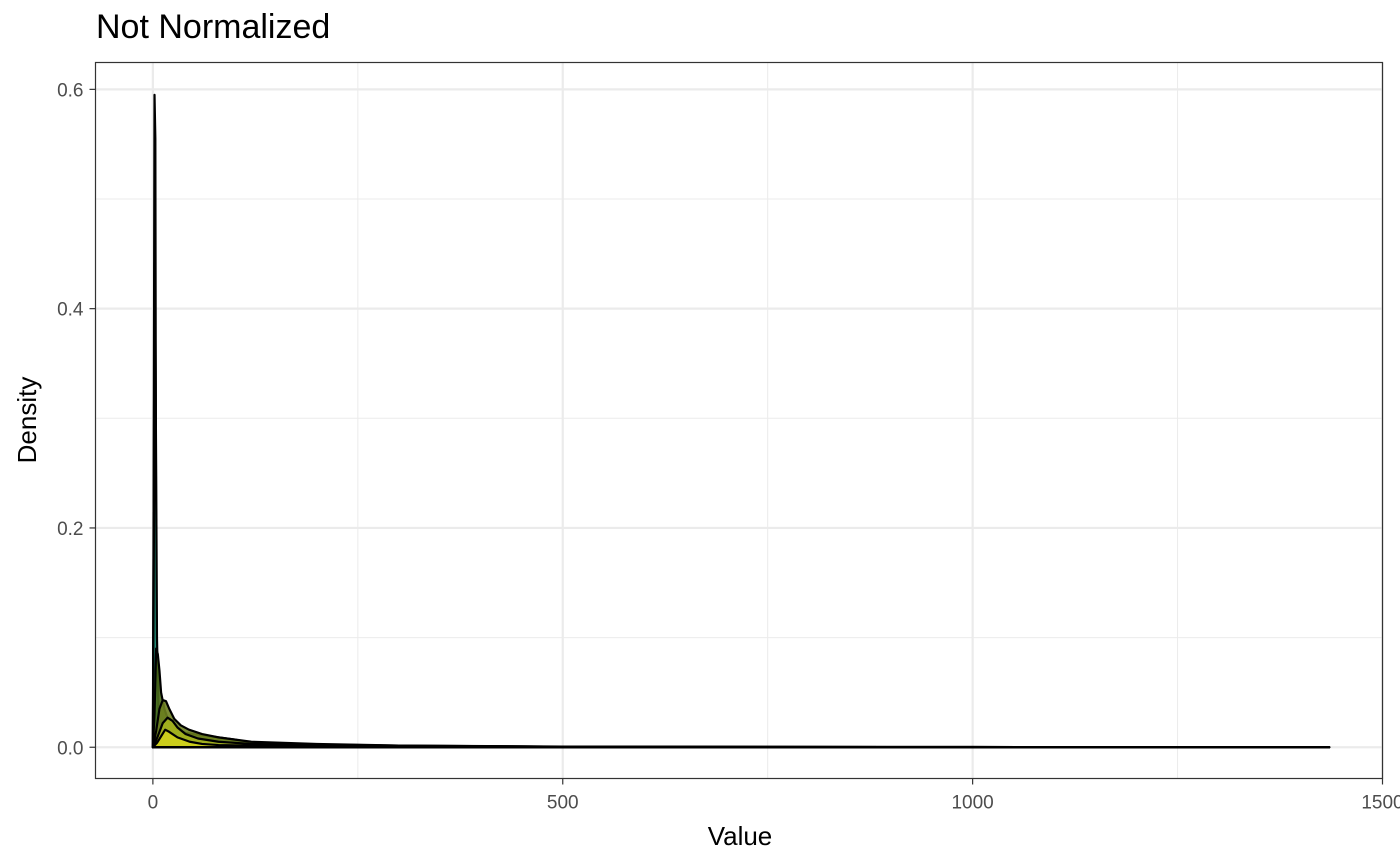 The image size is (1400, 865). I want to click on x-axis: 0 500 1000 1500, so click(774, 796).